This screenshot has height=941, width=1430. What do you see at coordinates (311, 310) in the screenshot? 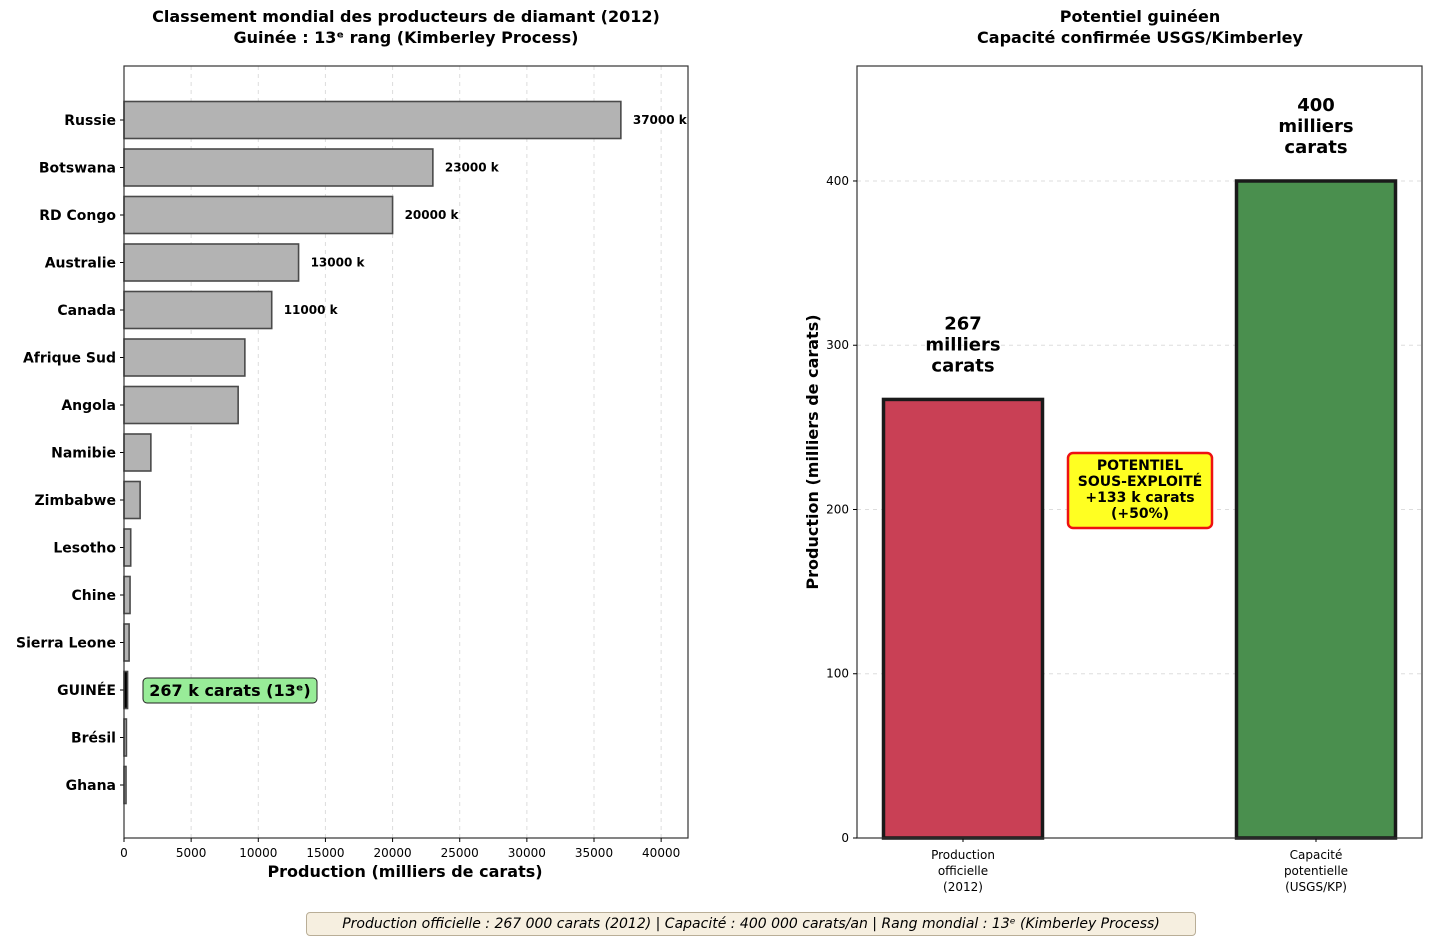
I see `value-label-4: 11000 k` at bounding box center [311, 310].